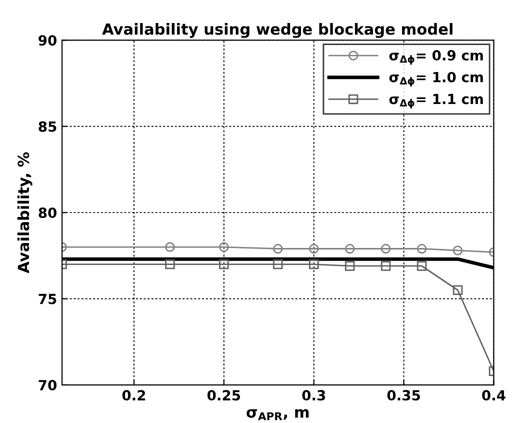  Describe the element at coordinates (24, 213) in the screenshot. I see `y-axis-title: Availability, %` at that location.